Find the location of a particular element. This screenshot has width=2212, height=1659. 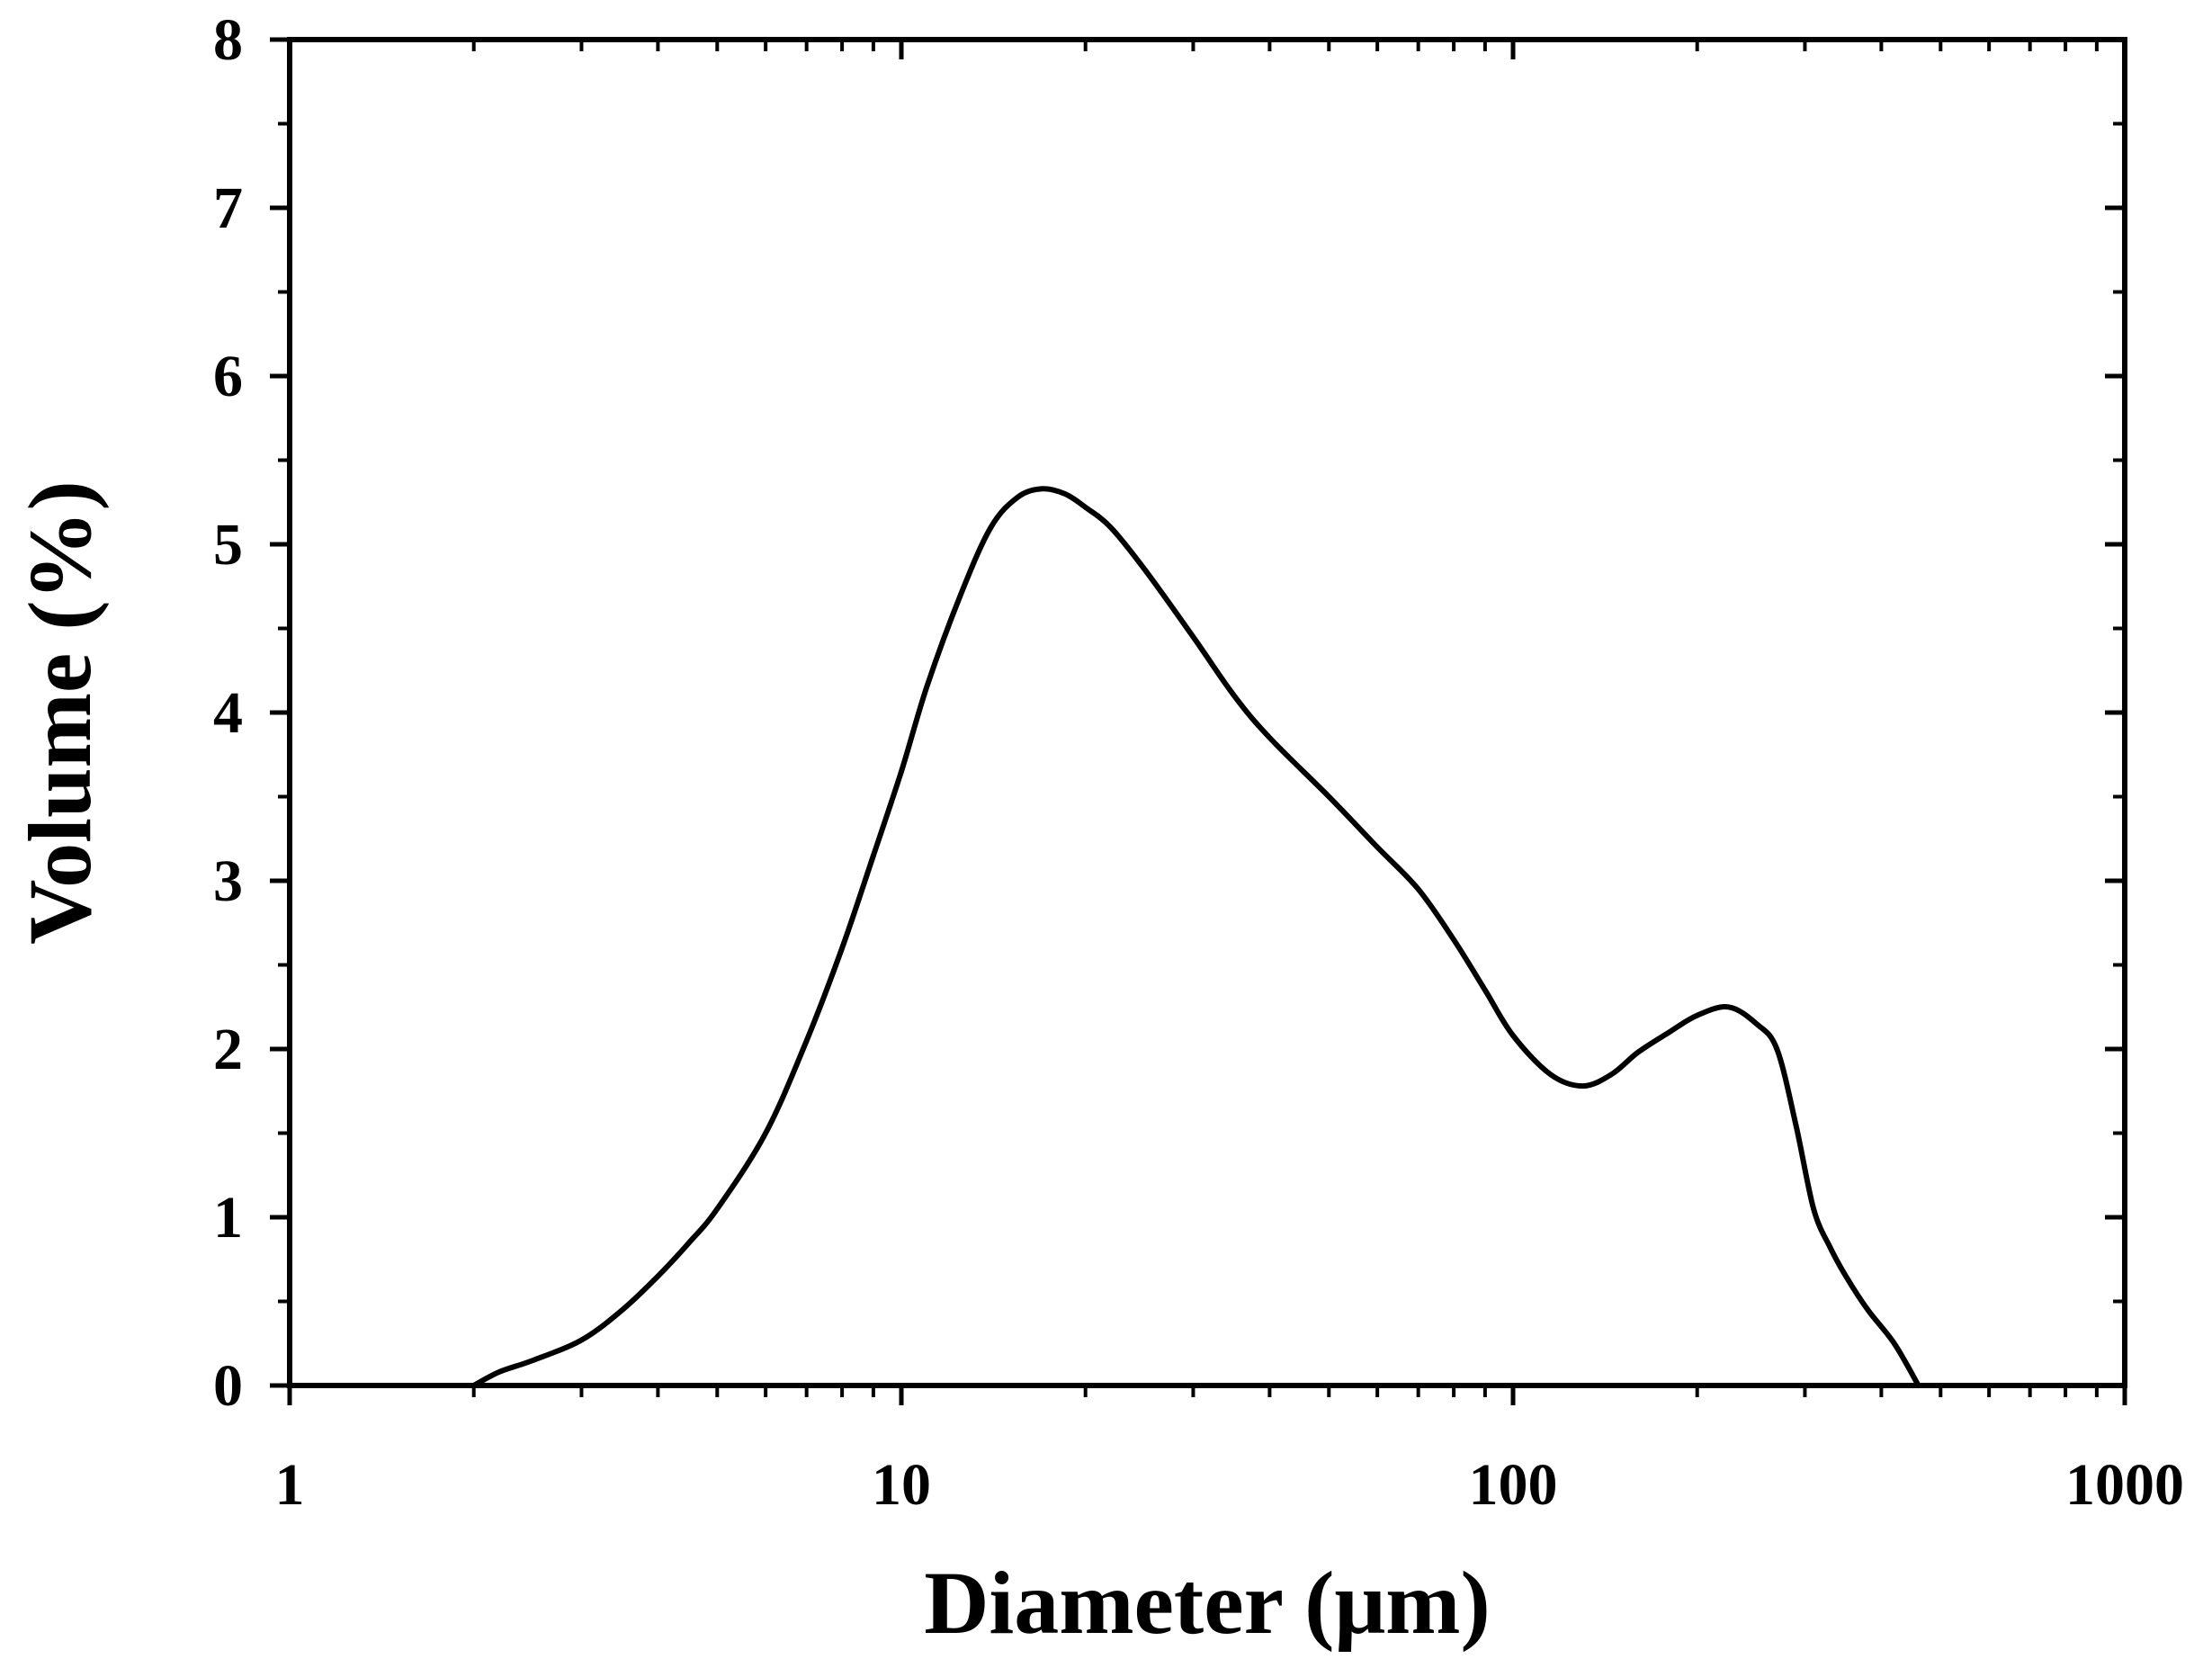

y-tick-label: 4 is located at coordinates (228, 713).